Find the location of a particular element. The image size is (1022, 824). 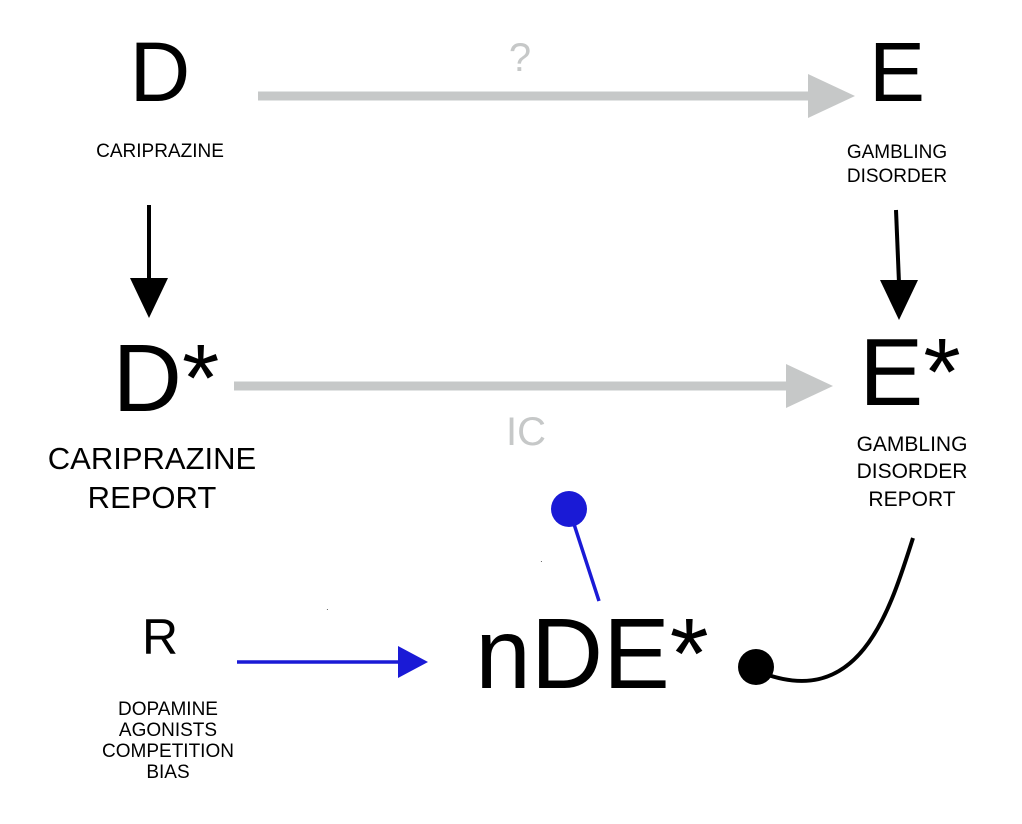

node-e-star-caption: GAMBLING DISORDER REPORT is located at coordinates (912, 472).